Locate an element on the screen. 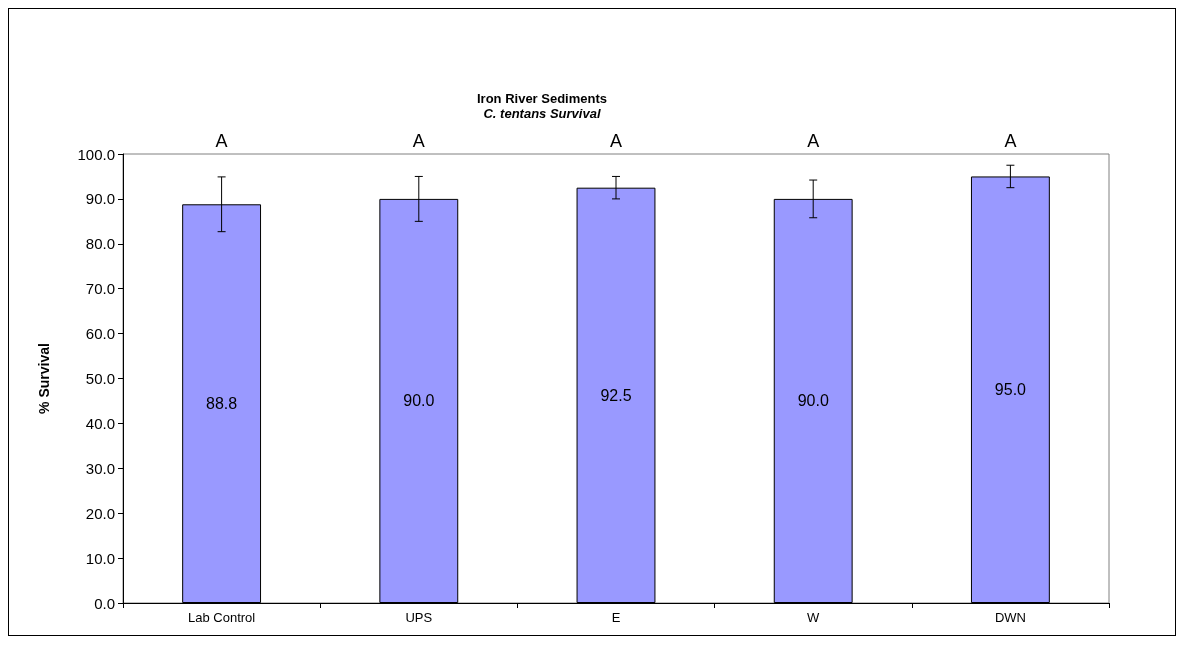  y-tick-label: 10.0 is located at coordinates (100, 558).